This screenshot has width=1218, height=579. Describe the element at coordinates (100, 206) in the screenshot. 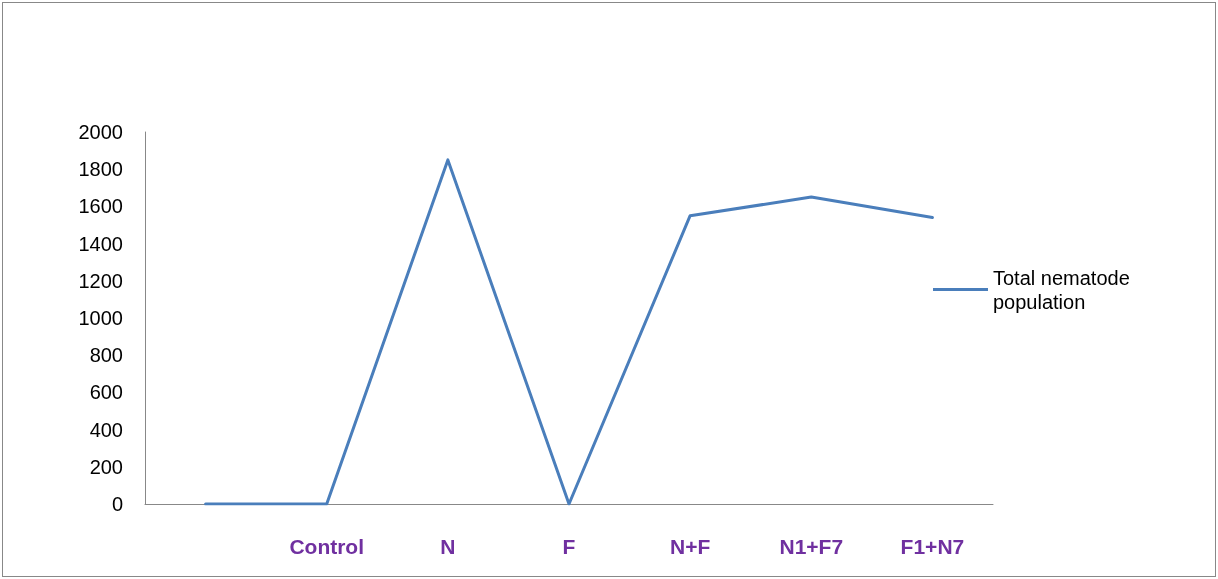

I see `y-tick-label: 1600` at that location.